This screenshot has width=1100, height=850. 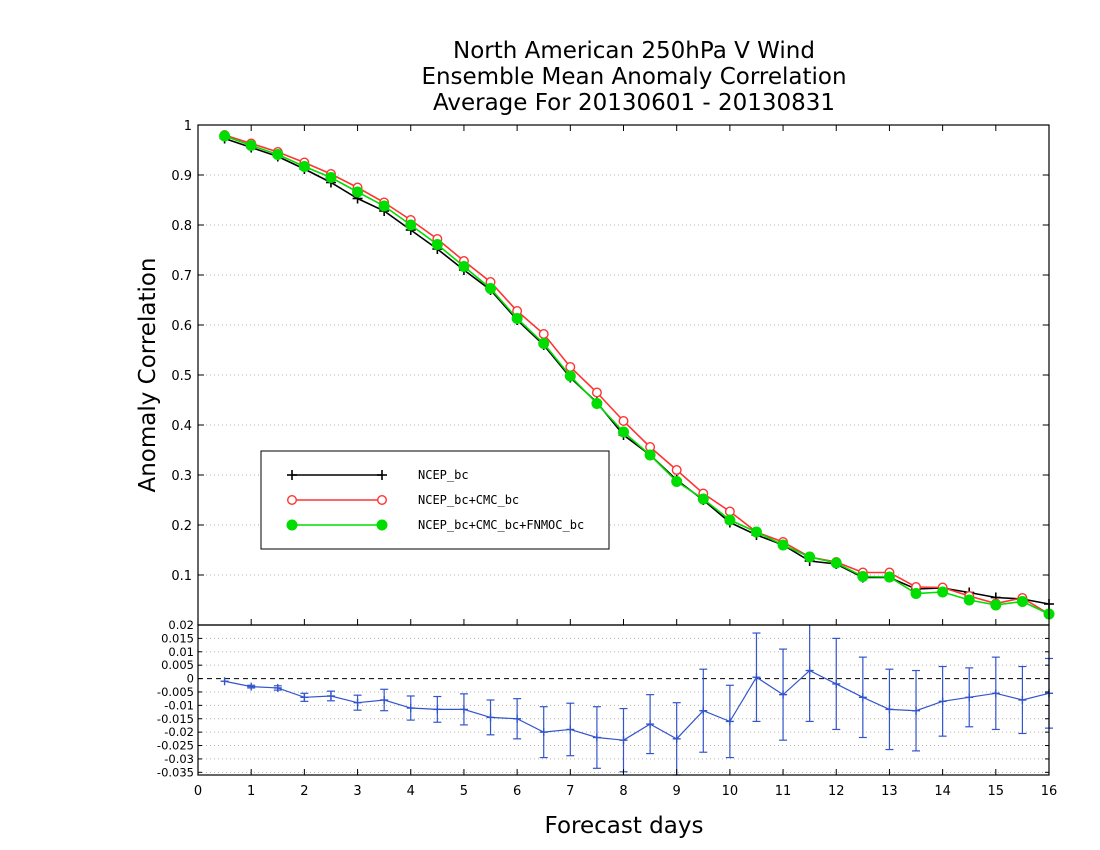 I want to click on y-tick-label: 0.1, so click(x=181, y=576).